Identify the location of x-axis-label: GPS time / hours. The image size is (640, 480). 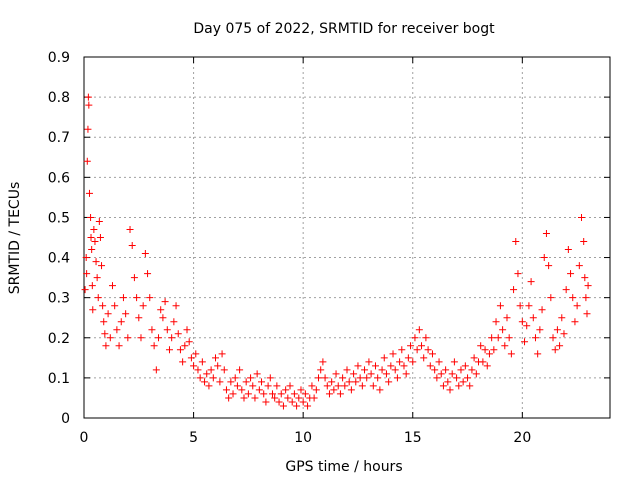
(343, 467).